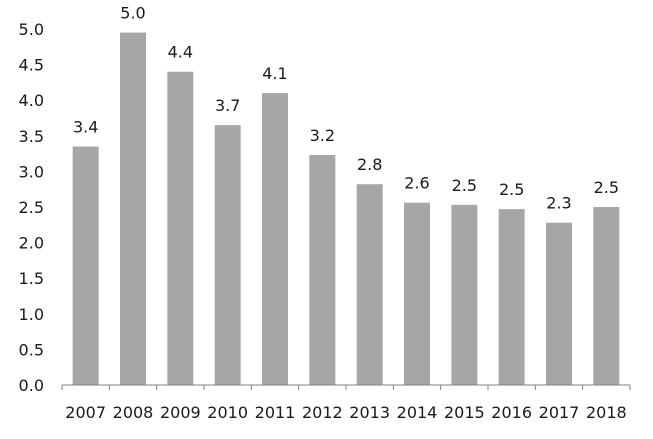 The image size is (653, 439). Describe the element at coordinates (275, 239) in the screenshot. I see `bar-2011` at that location.